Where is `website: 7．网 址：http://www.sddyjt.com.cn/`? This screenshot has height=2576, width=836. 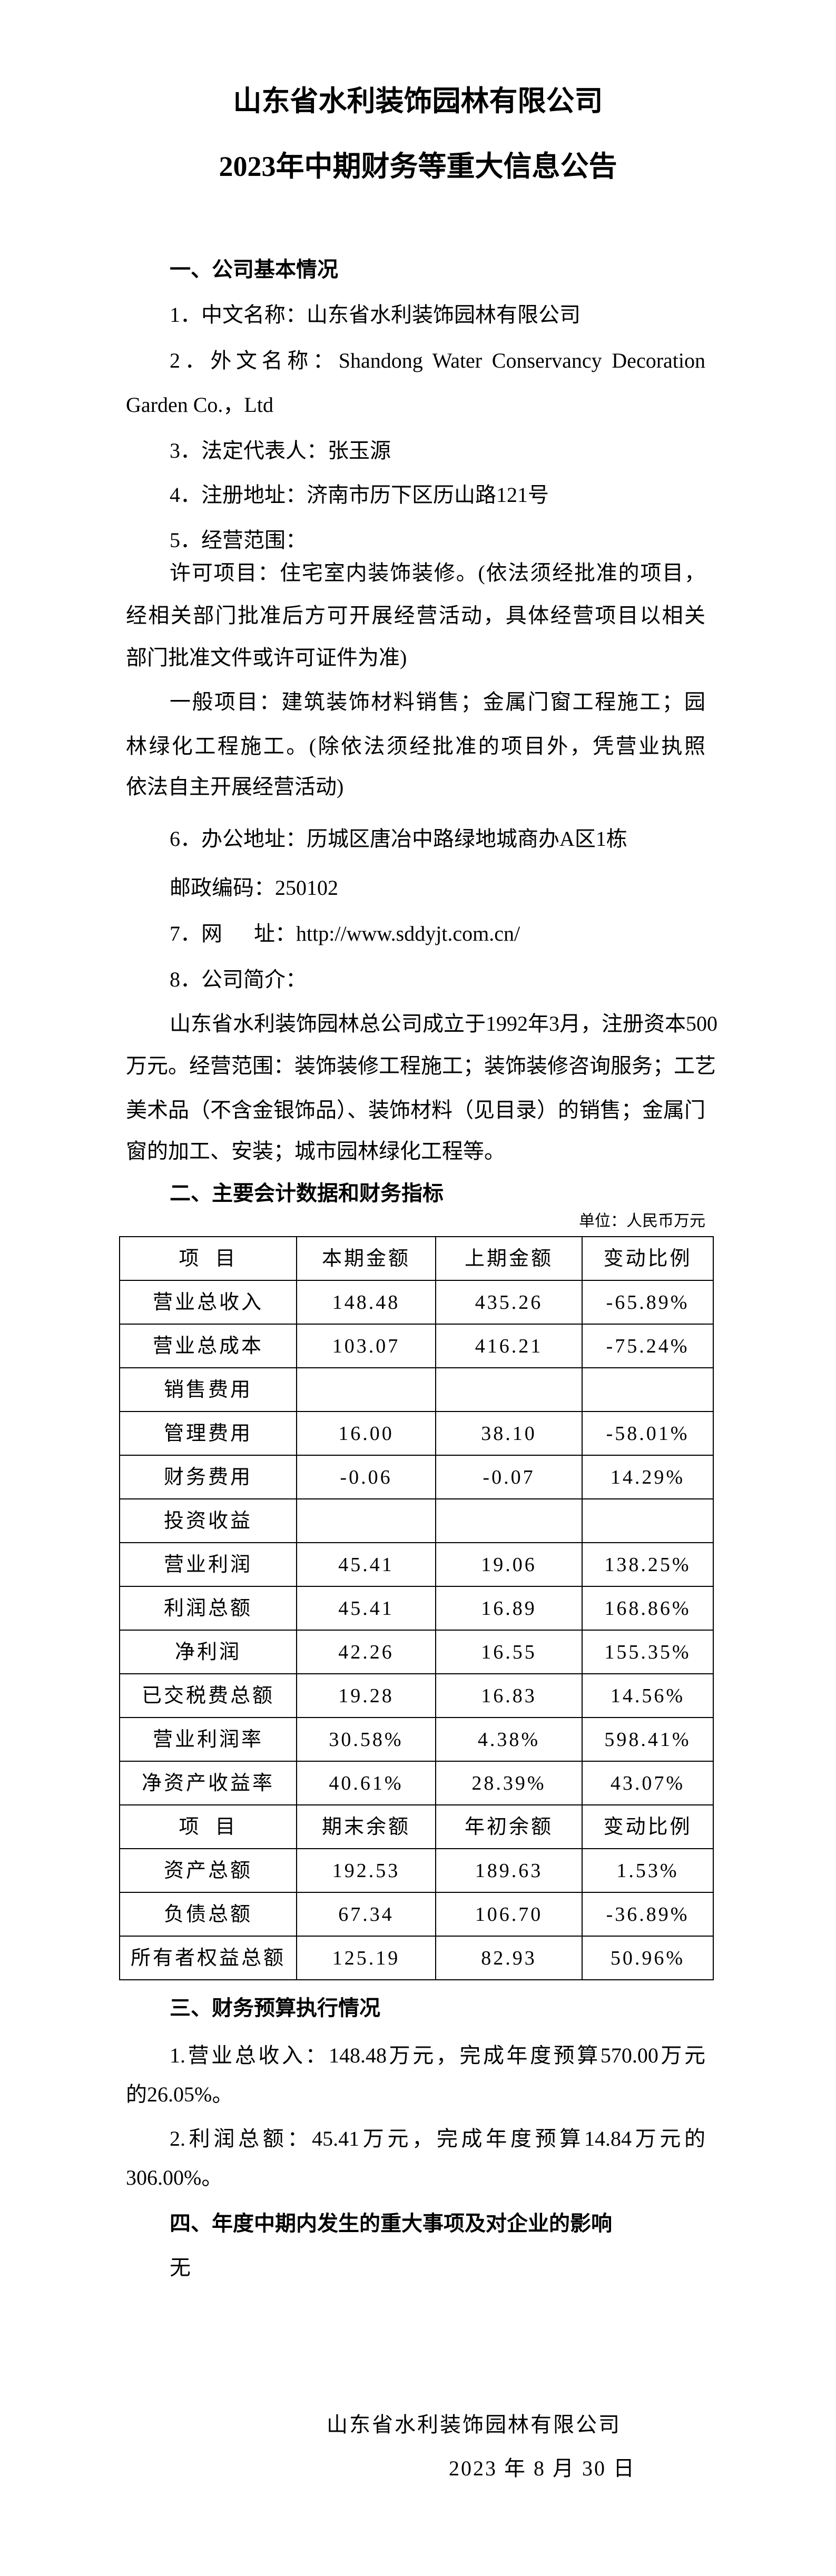 website: 7．网 址：http://www.sddyjt.com.cn/ is located at coordinates (345, 933).